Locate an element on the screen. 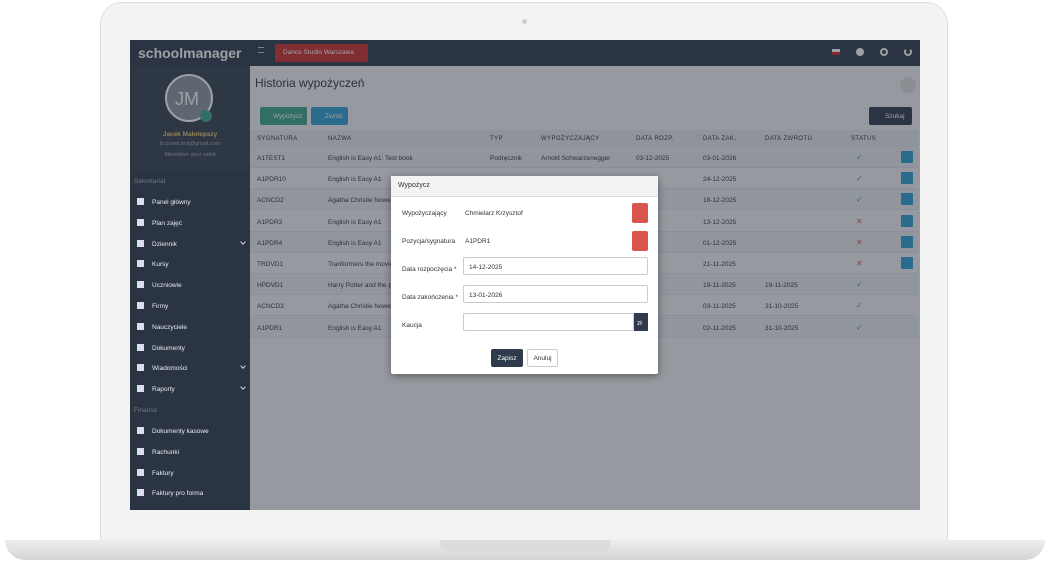 The image size is (1050, 567). save-button is located at coordinates (507, 358).